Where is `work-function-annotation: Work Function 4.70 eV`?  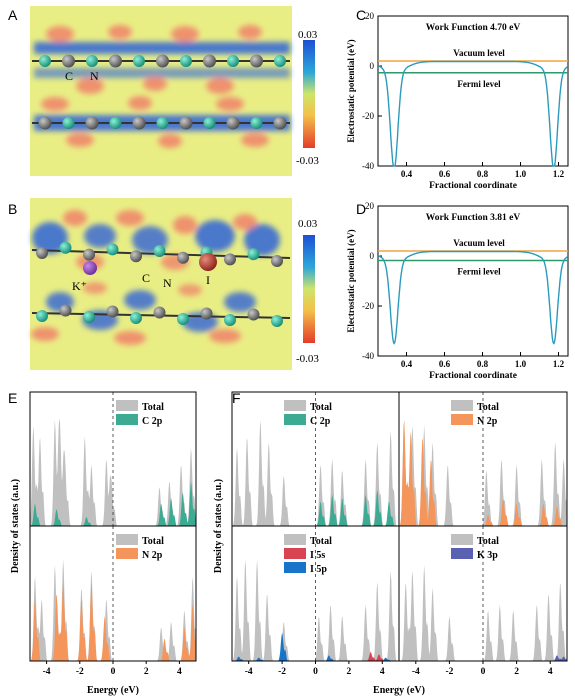
work-function-annotation: Work Function 4.70 eV is located at coordinates (473, 28).